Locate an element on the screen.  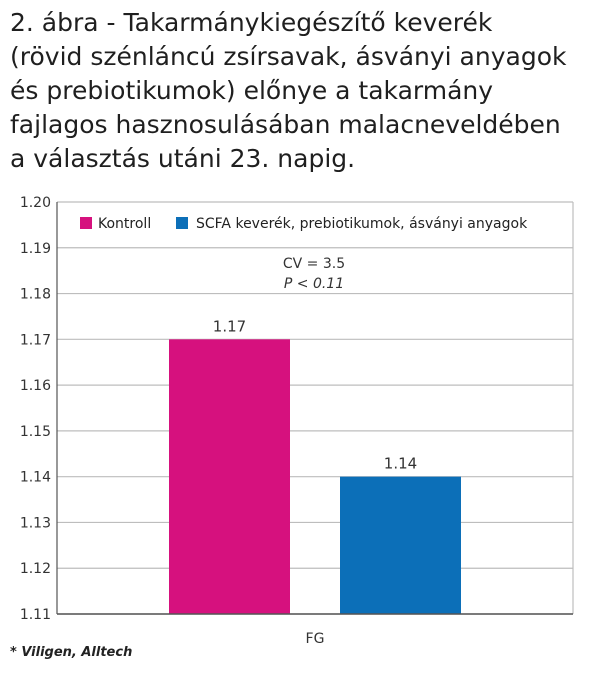
y-tick-label: 1.13 is located at coordinates (35, 523).